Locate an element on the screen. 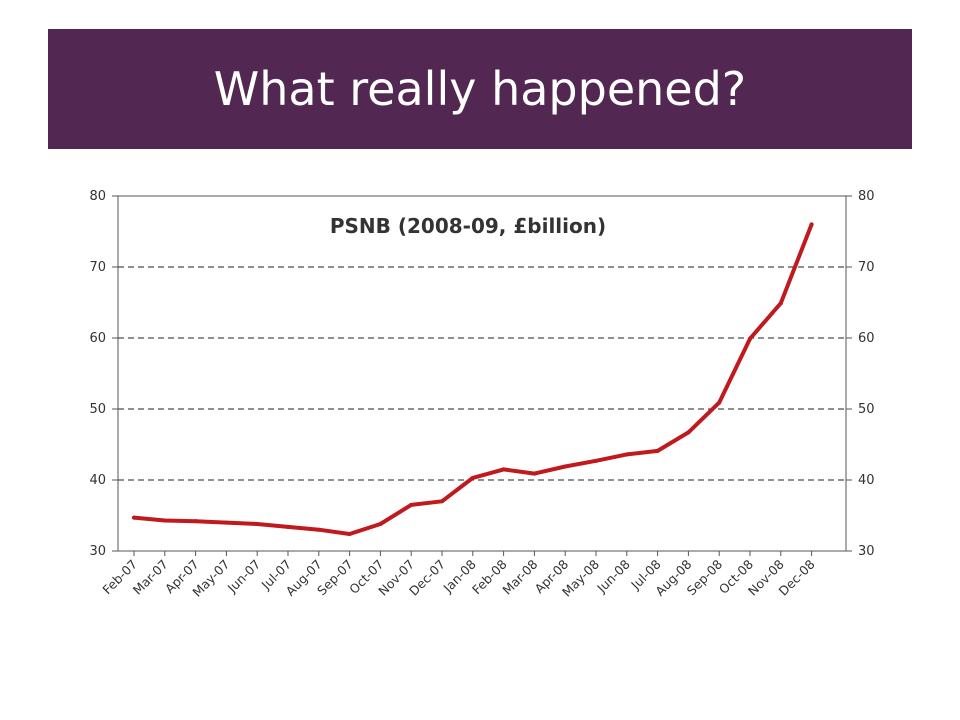 Image resolution: width=960 pixels, height=720 pixels. y-tick-label-left: 40 is located at coordinates (97, 480).